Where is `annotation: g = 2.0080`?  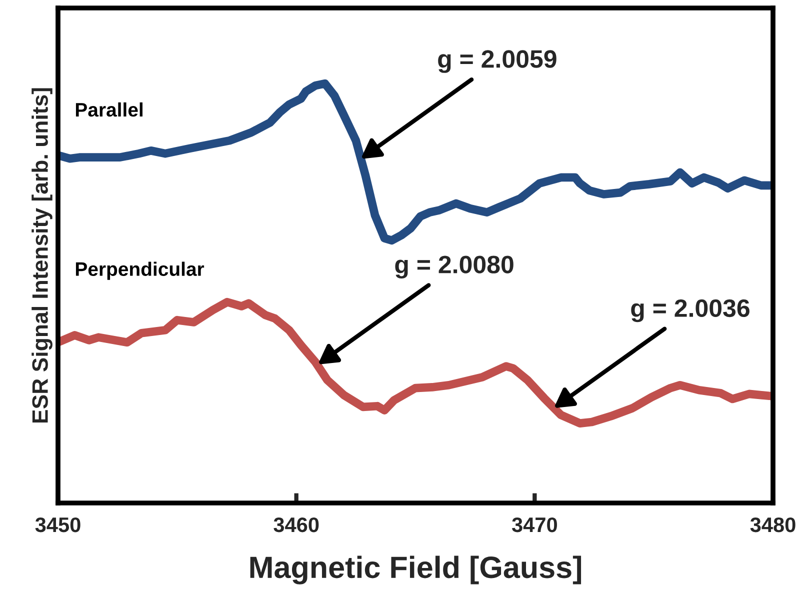
annotation: g = 2.0080 is located at coordinates (454, 267).